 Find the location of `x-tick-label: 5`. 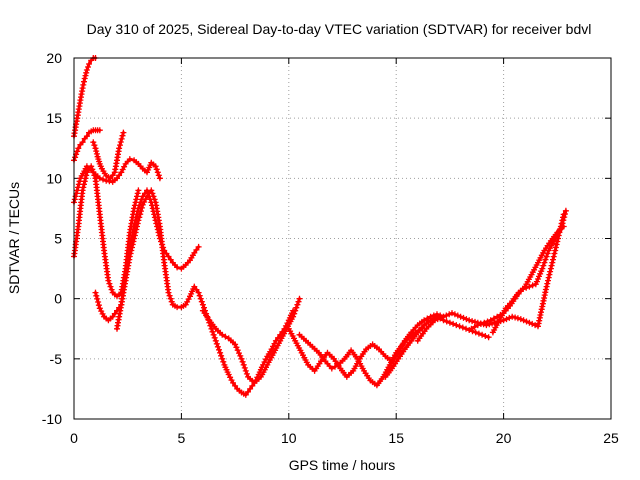

x-tick-label: 5 is located at coordinates (182, 438).